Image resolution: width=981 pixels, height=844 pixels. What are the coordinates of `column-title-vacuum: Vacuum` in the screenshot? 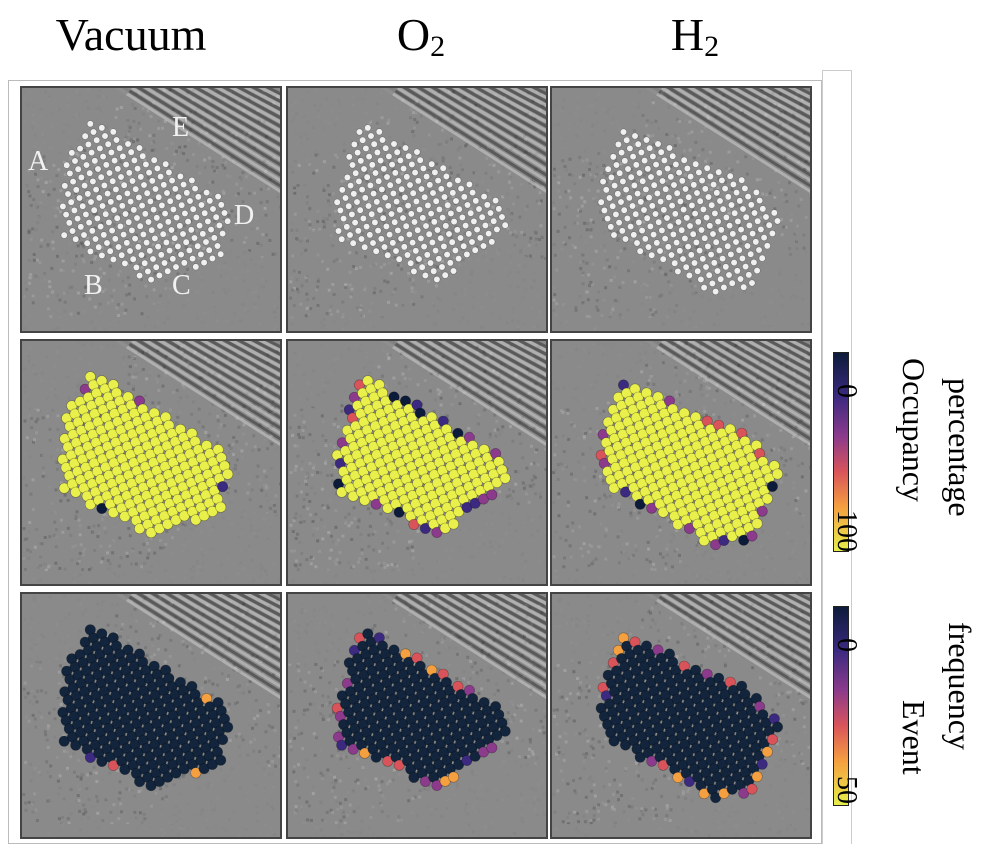 It's located at (131, 34).